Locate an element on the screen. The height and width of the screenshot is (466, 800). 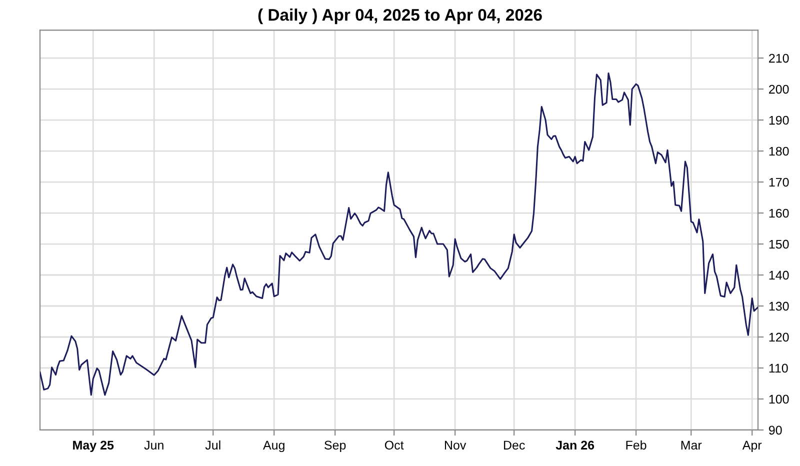
x-tick-label: May 25 is located at coordinates (93, 446).